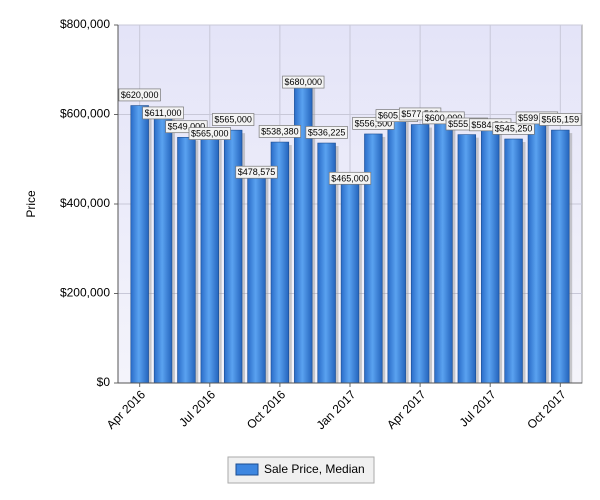 This screenshot has width=600, height=500. I want to click on value-label-text: $478,575, so click(257, 172).